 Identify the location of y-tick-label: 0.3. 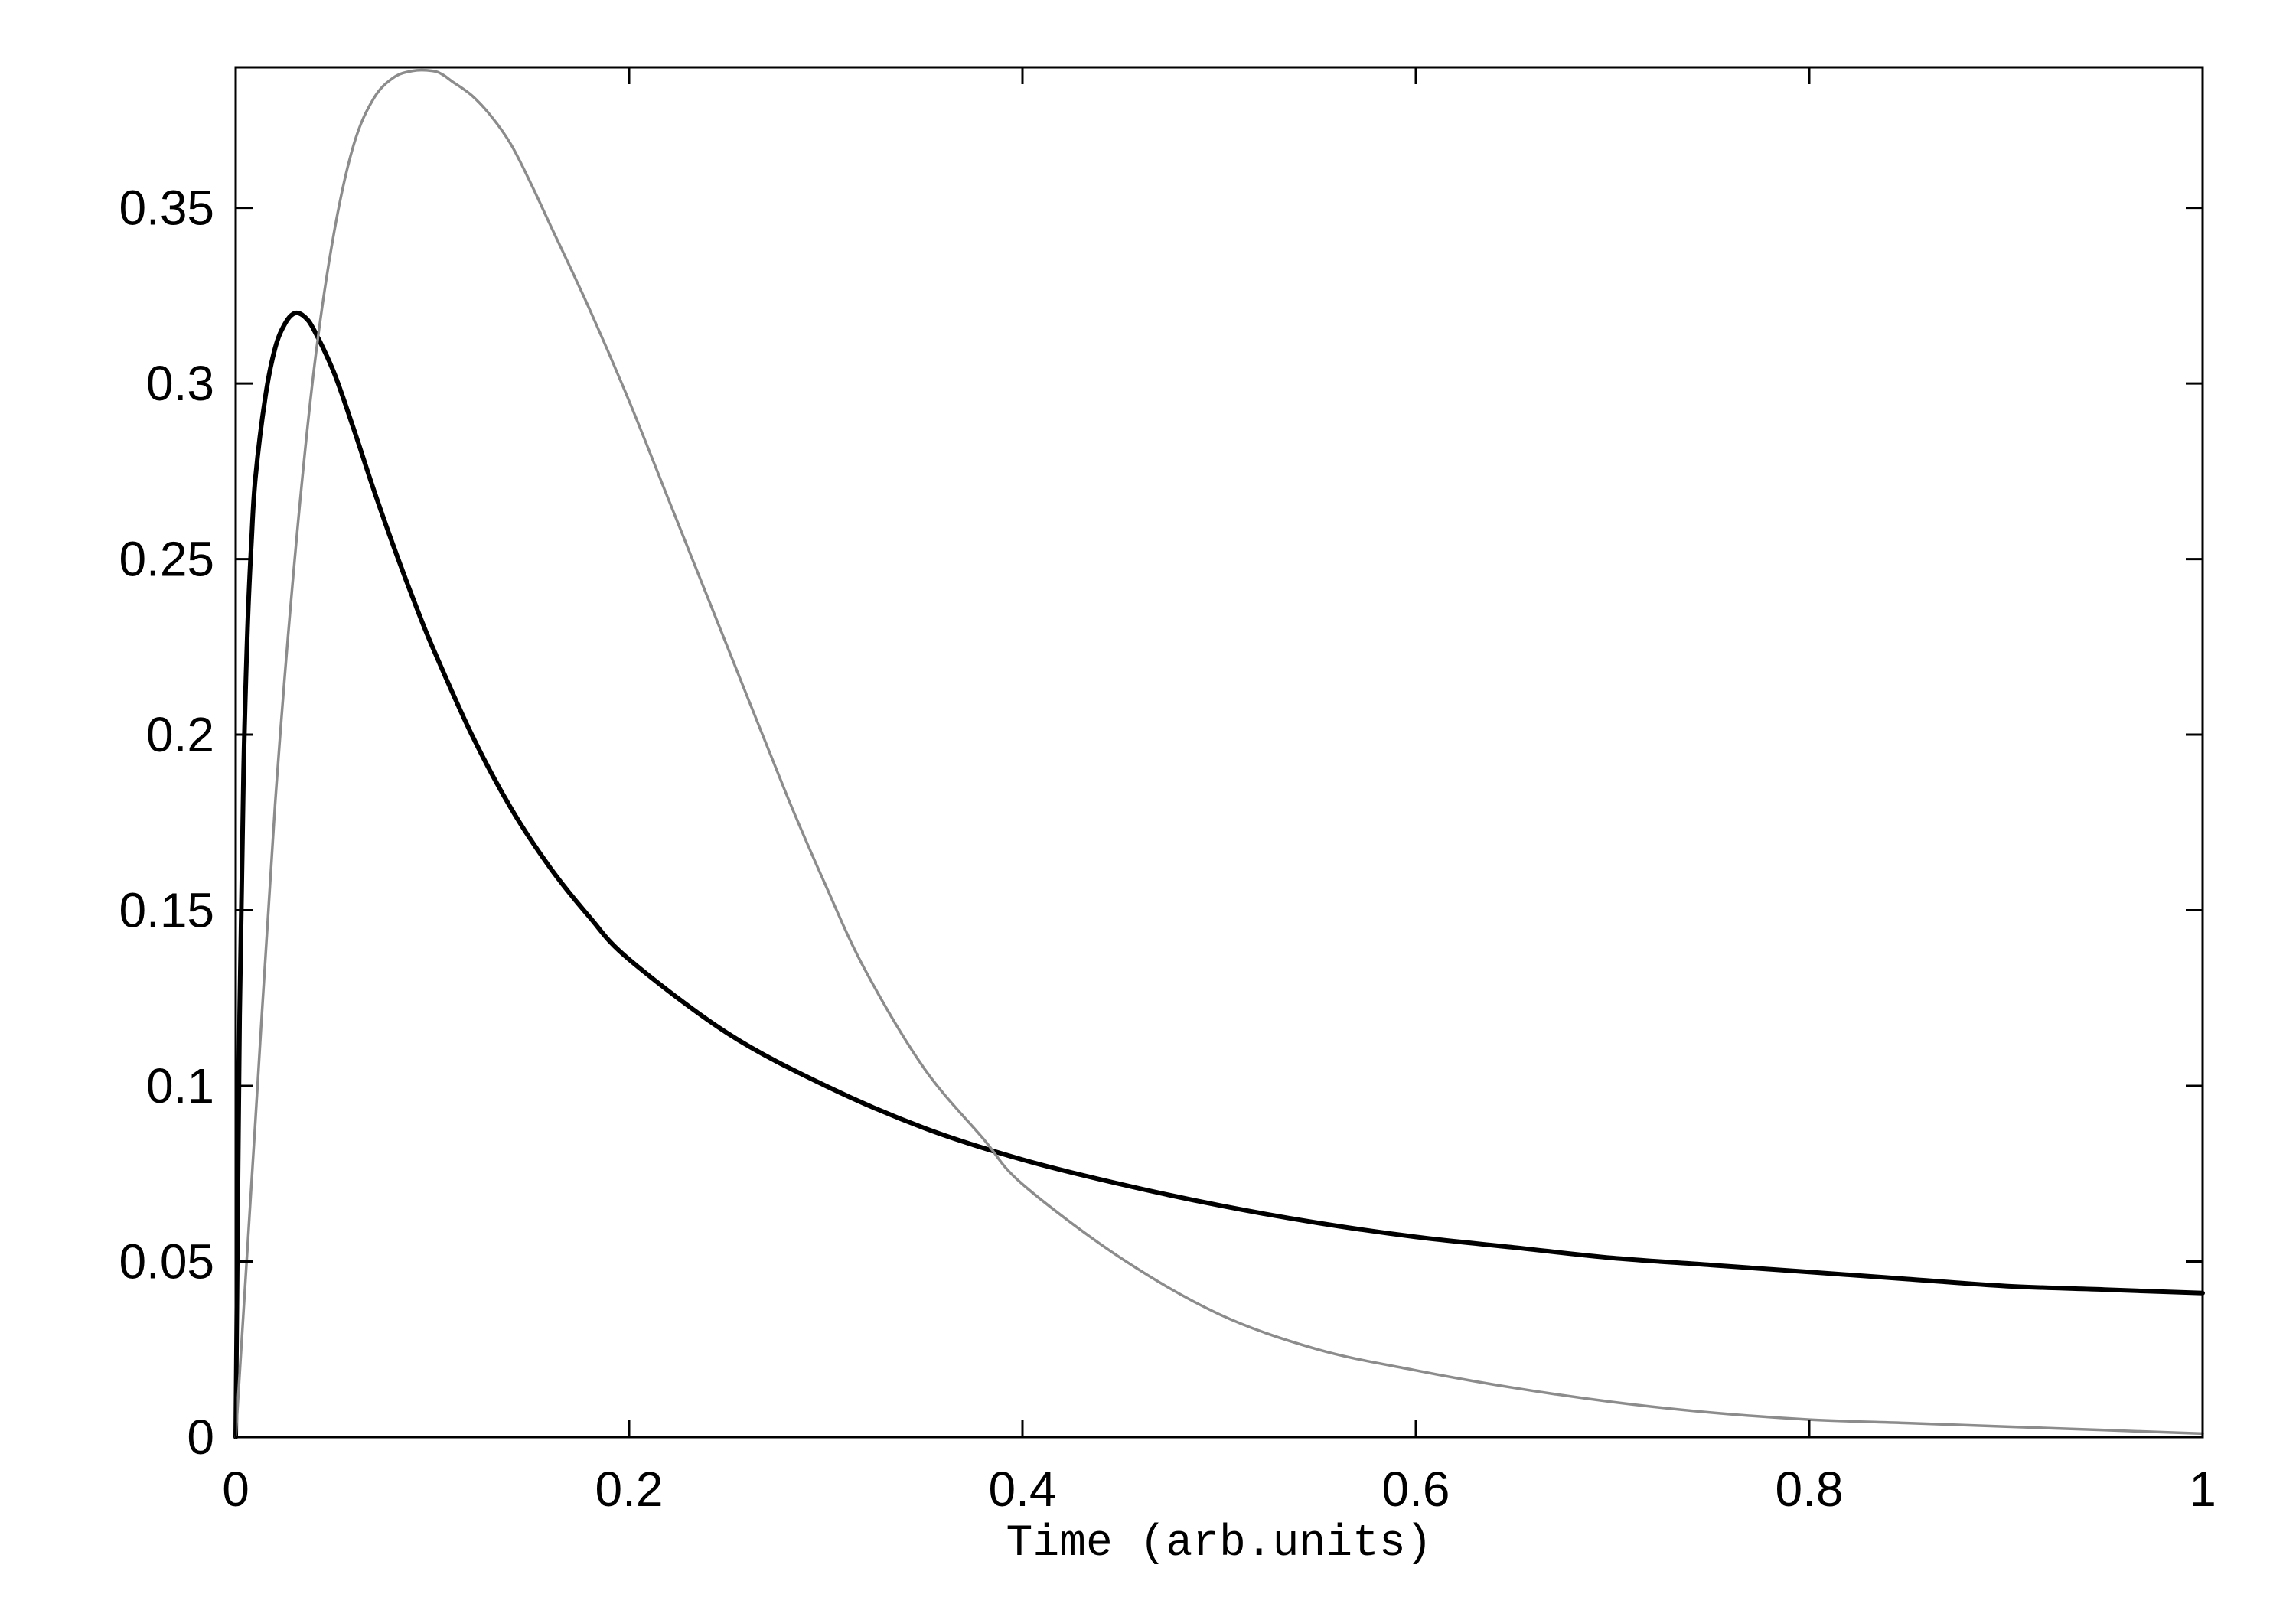
(180, 383).